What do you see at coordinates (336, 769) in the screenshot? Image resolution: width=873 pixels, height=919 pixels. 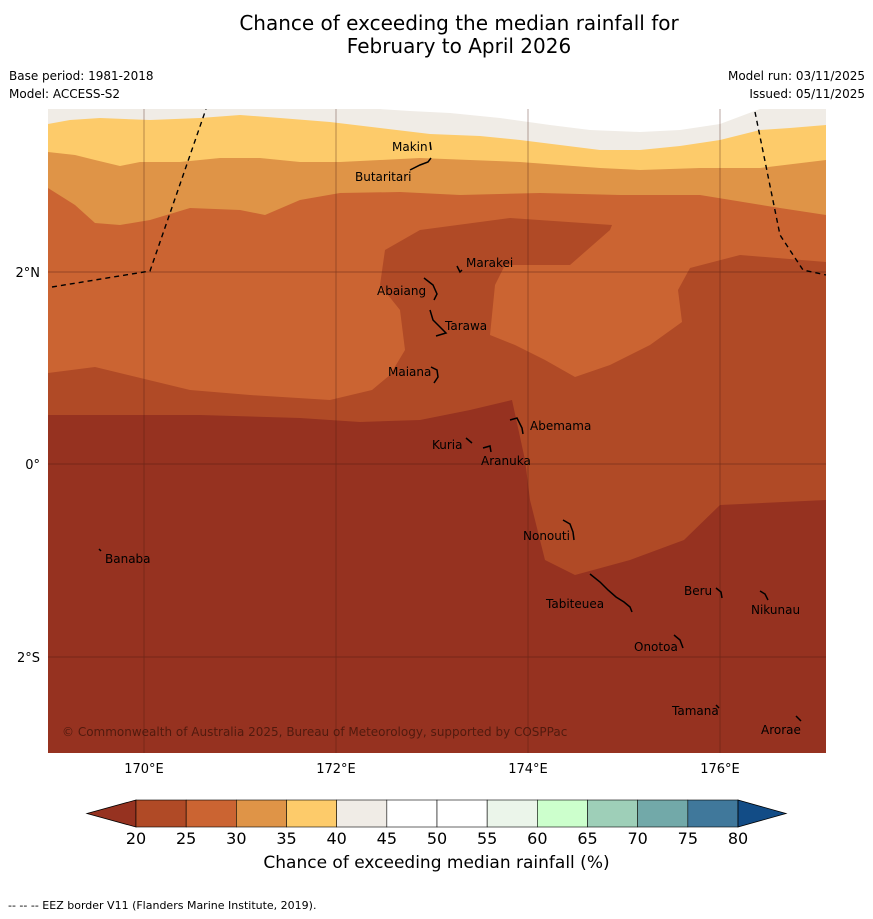 I see `lon-tick-172: 172°E` at bounding box center [336, 769].